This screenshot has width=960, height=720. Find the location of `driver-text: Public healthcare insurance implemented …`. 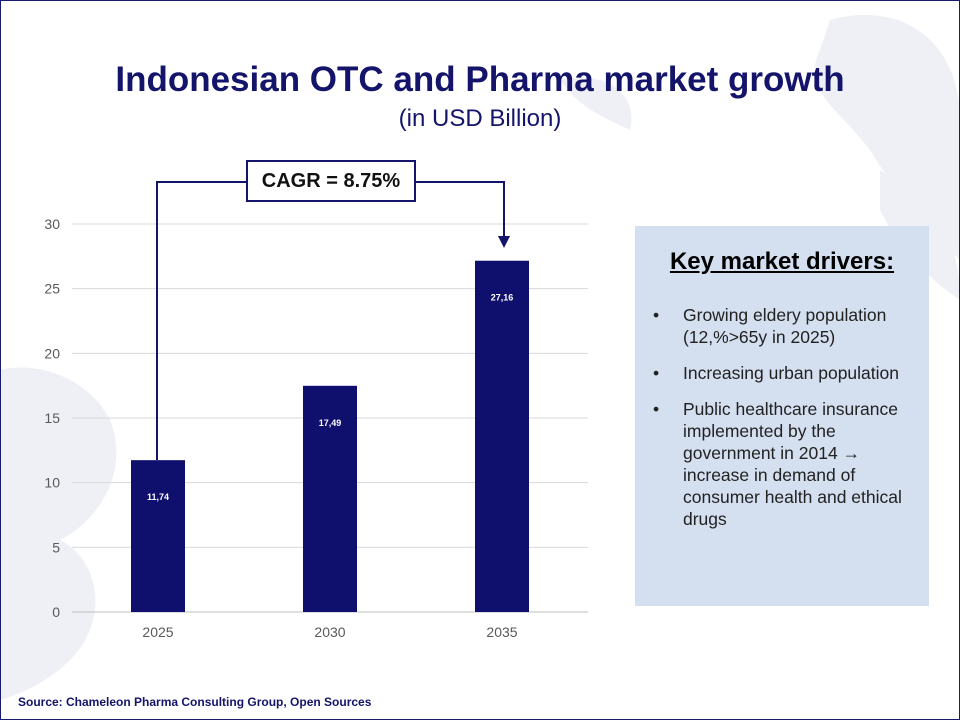

driver-text: Public healthcare insurance implemented … is located at coordinates (792, 464).